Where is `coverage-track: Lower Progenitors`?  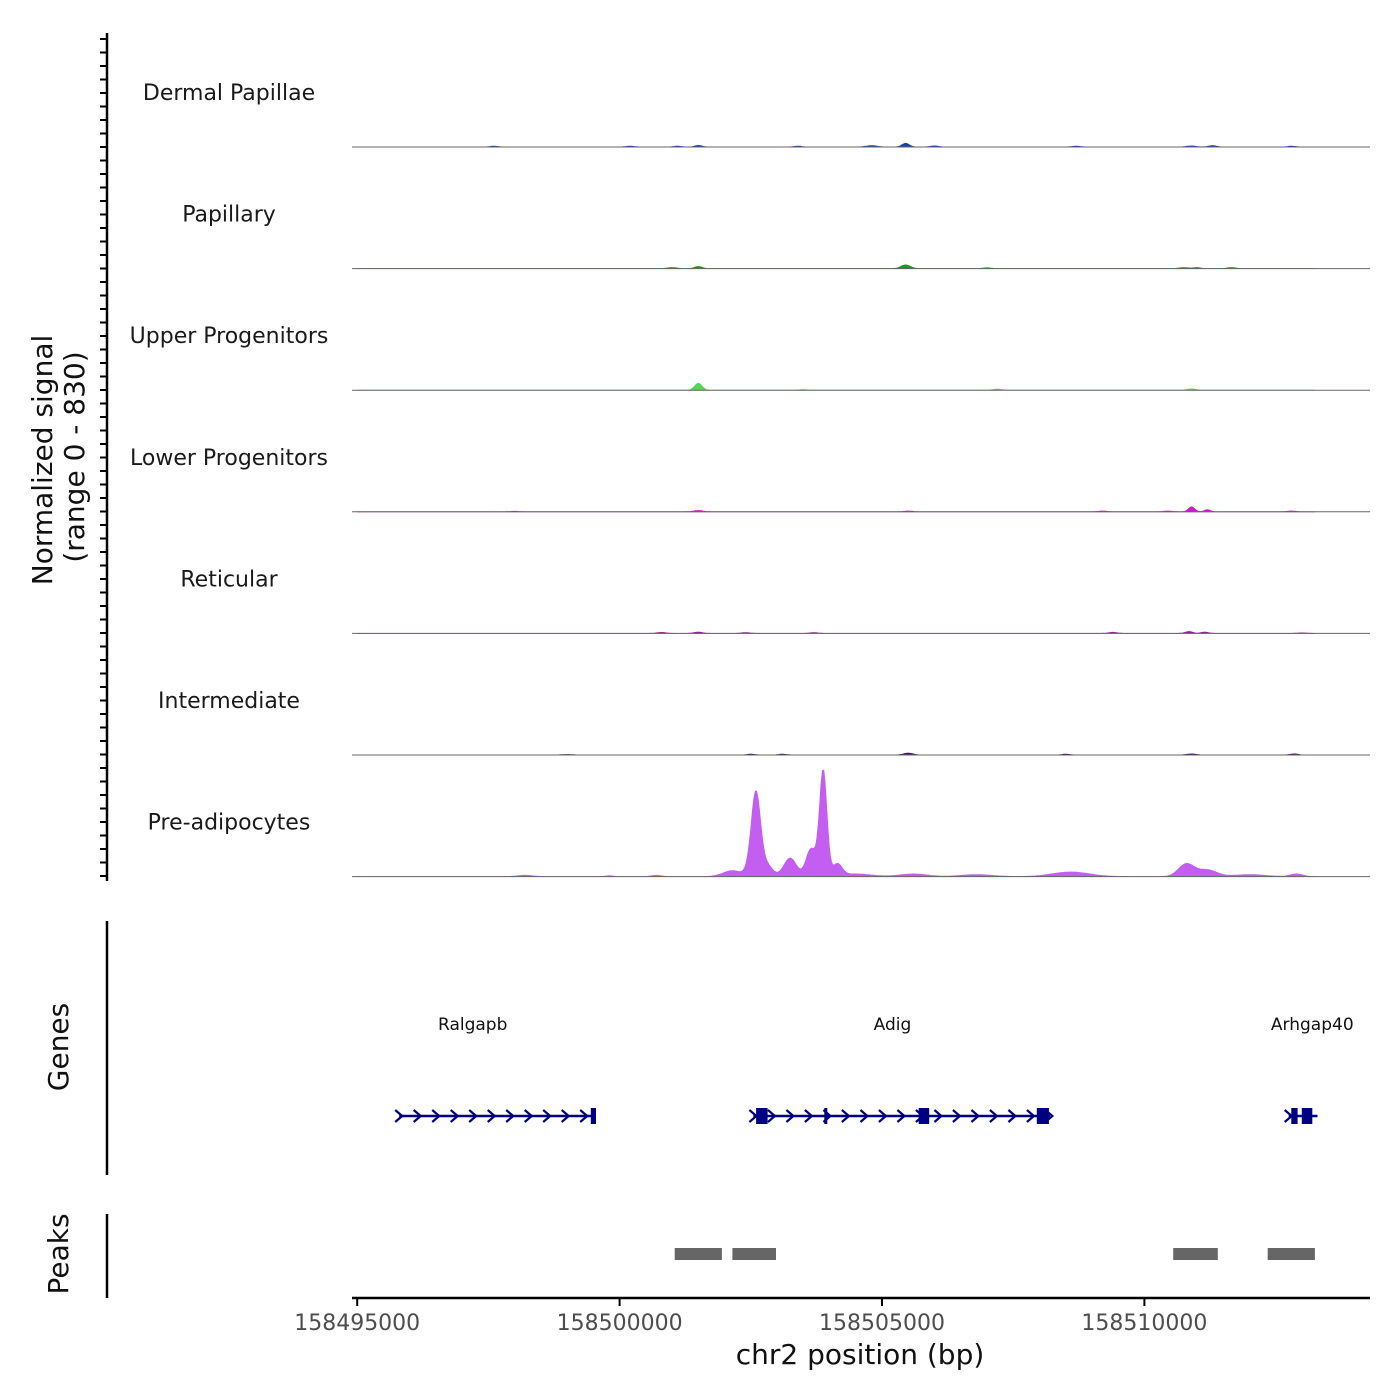
coverage-track: Lower Progenitors is located at coordinates (750, 479).